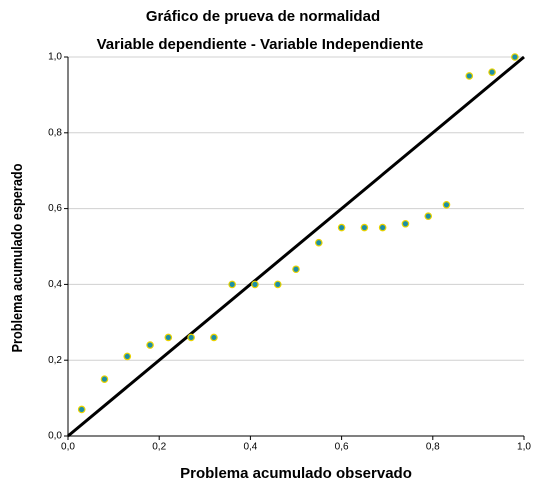 The width and height of the screenshot is (534, 484). What do you see at coordinates (159, 447) in the screenshot?
I see `x-tick-label: 0,2` at bounding box center [159, 447].